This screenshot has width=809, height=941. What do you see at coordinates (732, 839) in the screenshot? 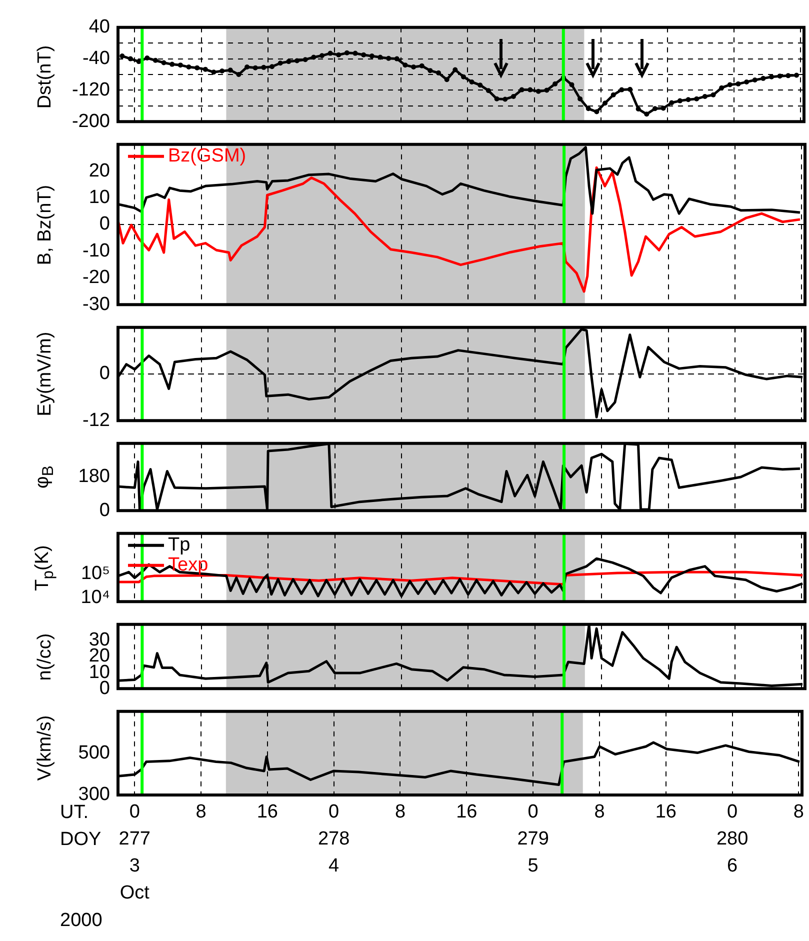
I see `x-tick-label: 0 280 6` at bounding box center [732, 839].